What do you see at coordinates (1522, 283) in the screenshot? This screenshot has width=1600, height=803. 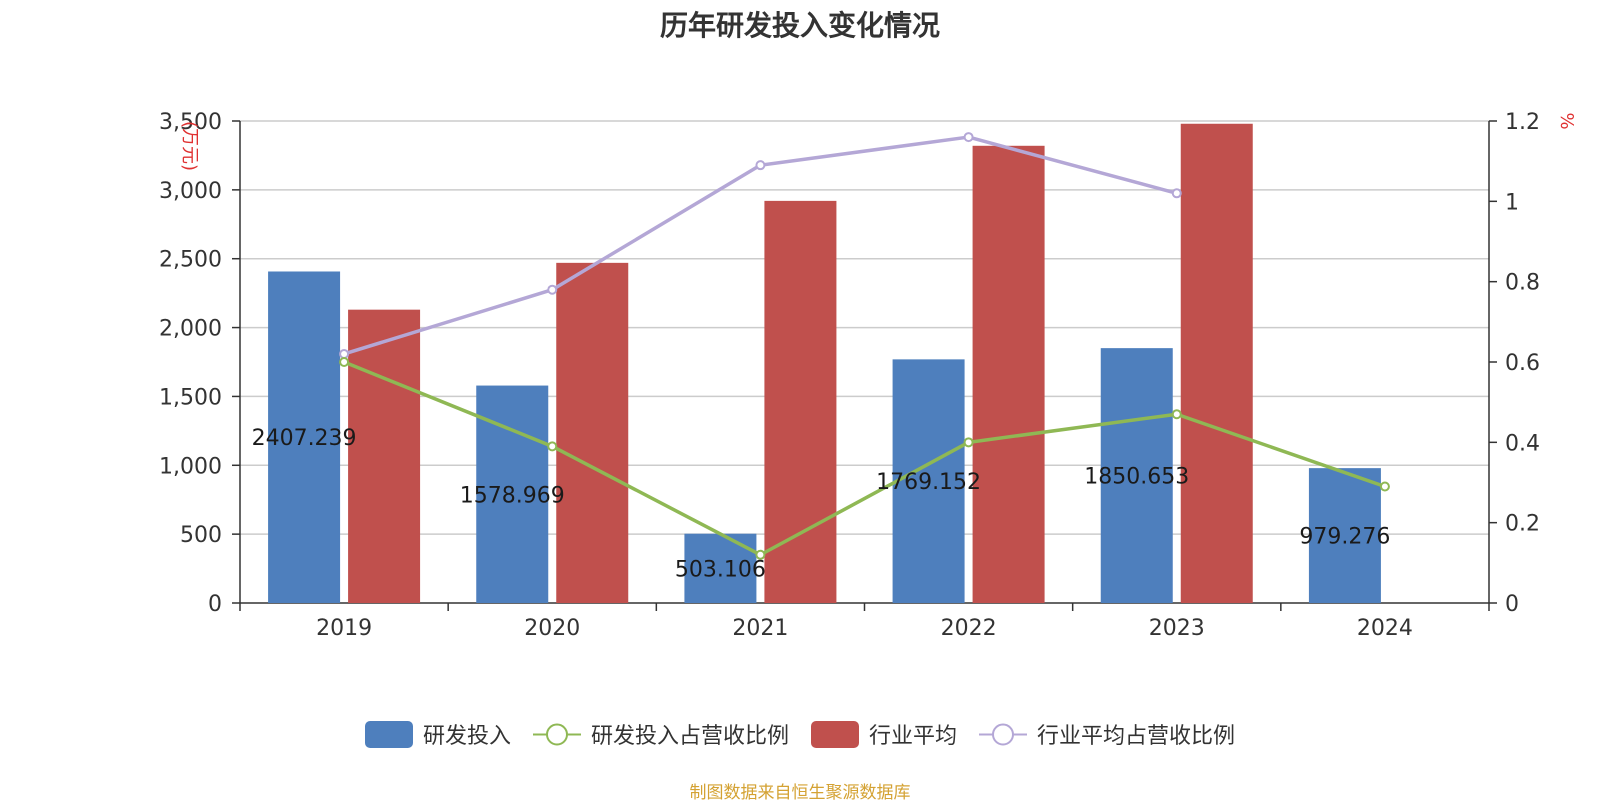 I see `y-right-tick-label: 0.8` at bounding box center [1522, 283].